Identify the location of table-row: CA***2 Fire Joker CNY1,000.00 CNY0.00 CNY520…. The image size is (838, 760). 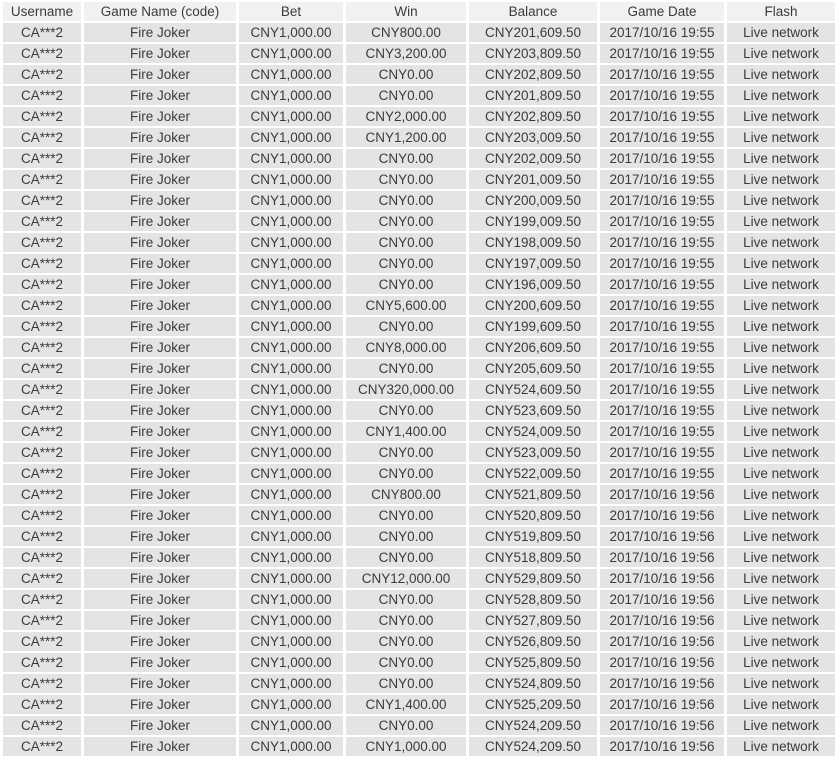
(419, 515).